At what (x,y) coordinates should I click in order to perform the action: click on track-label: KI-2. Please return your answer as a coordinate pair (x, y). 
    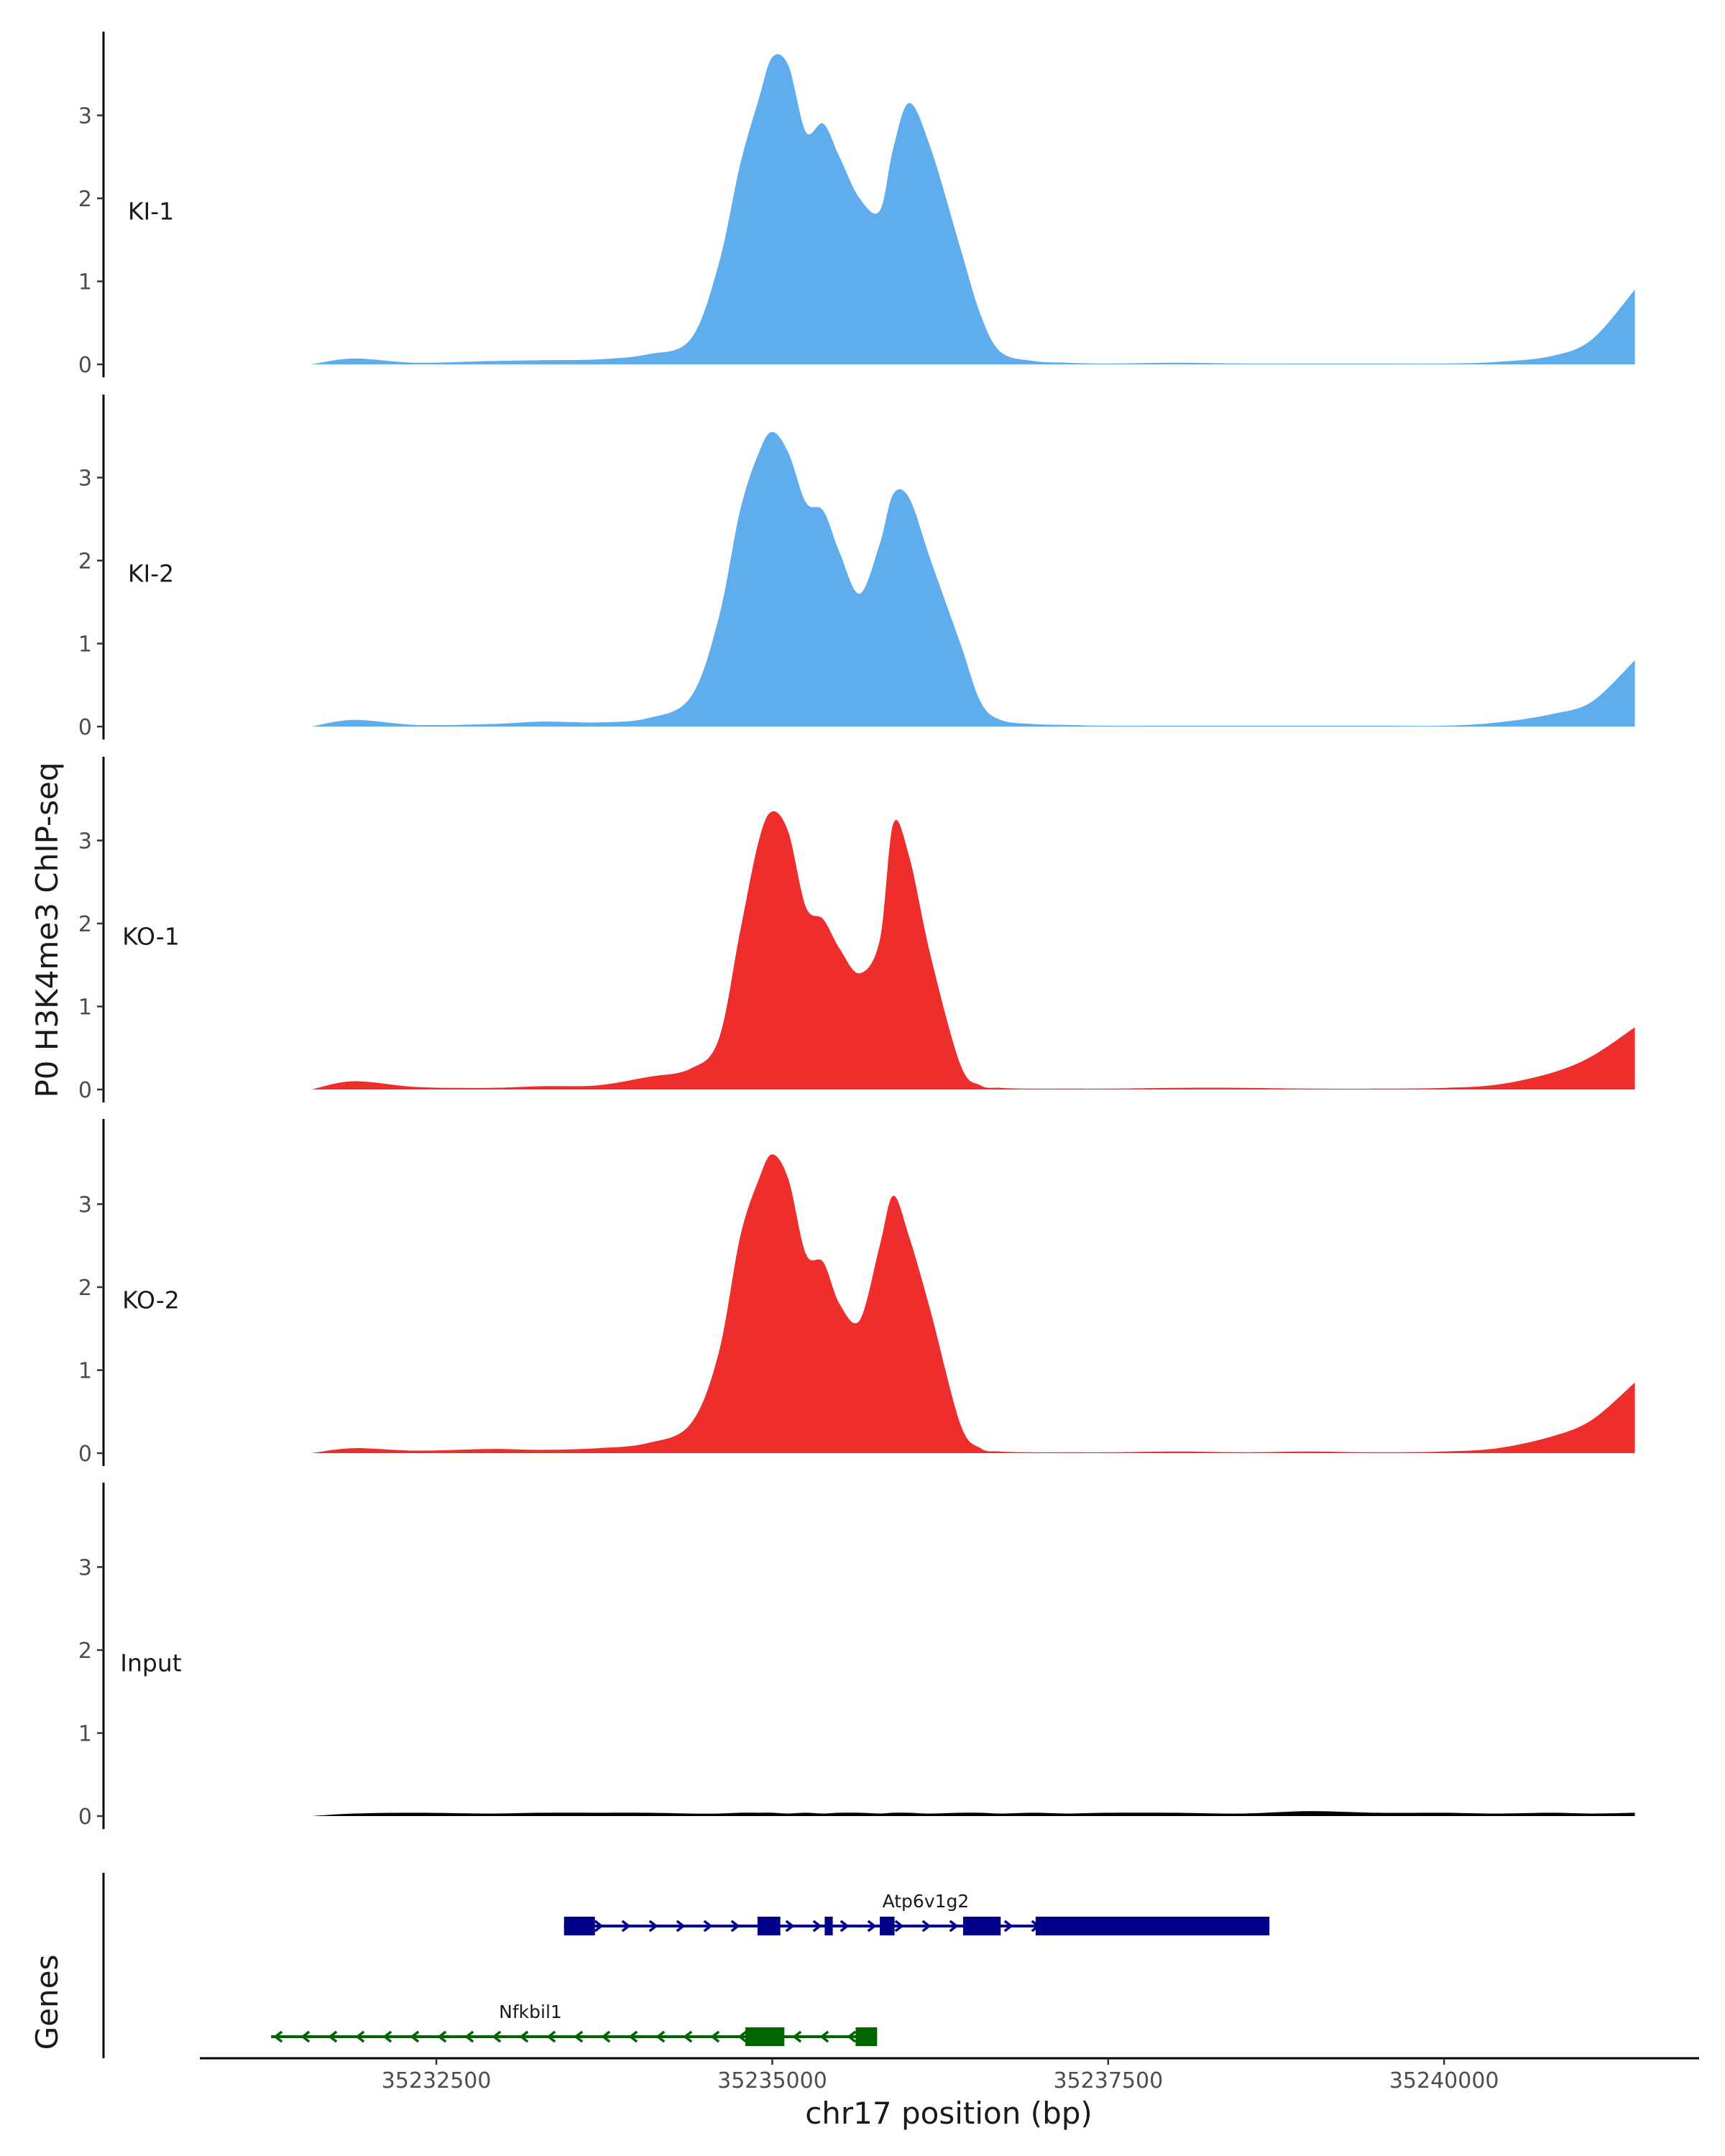
    Looking at the image, I should click on (151, 573).